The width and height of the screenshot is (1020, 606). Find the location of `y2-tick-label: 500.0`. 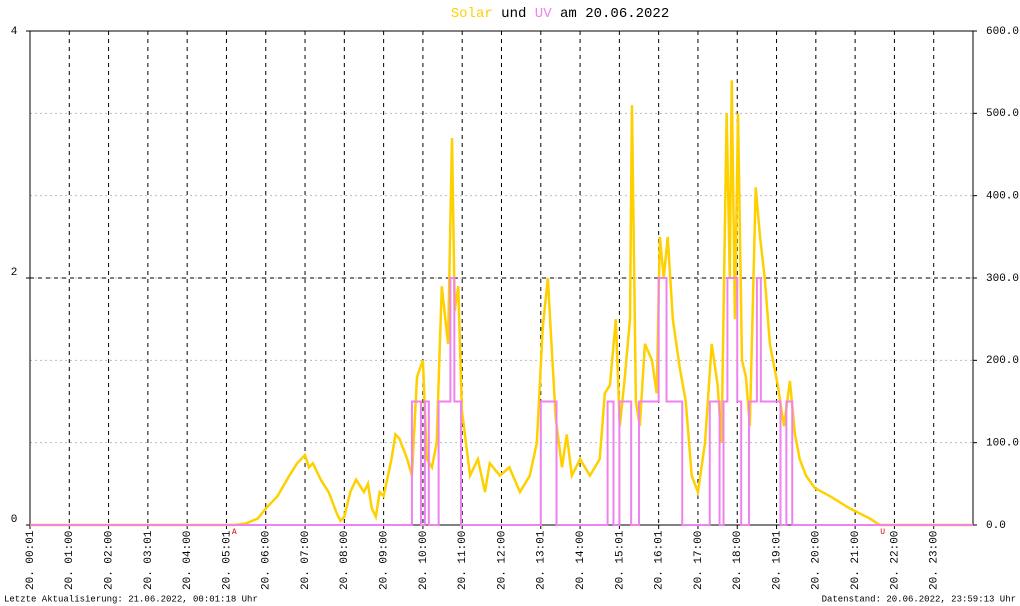

y2-tick-label: 500.0 is located at coordinates (1002, 114).